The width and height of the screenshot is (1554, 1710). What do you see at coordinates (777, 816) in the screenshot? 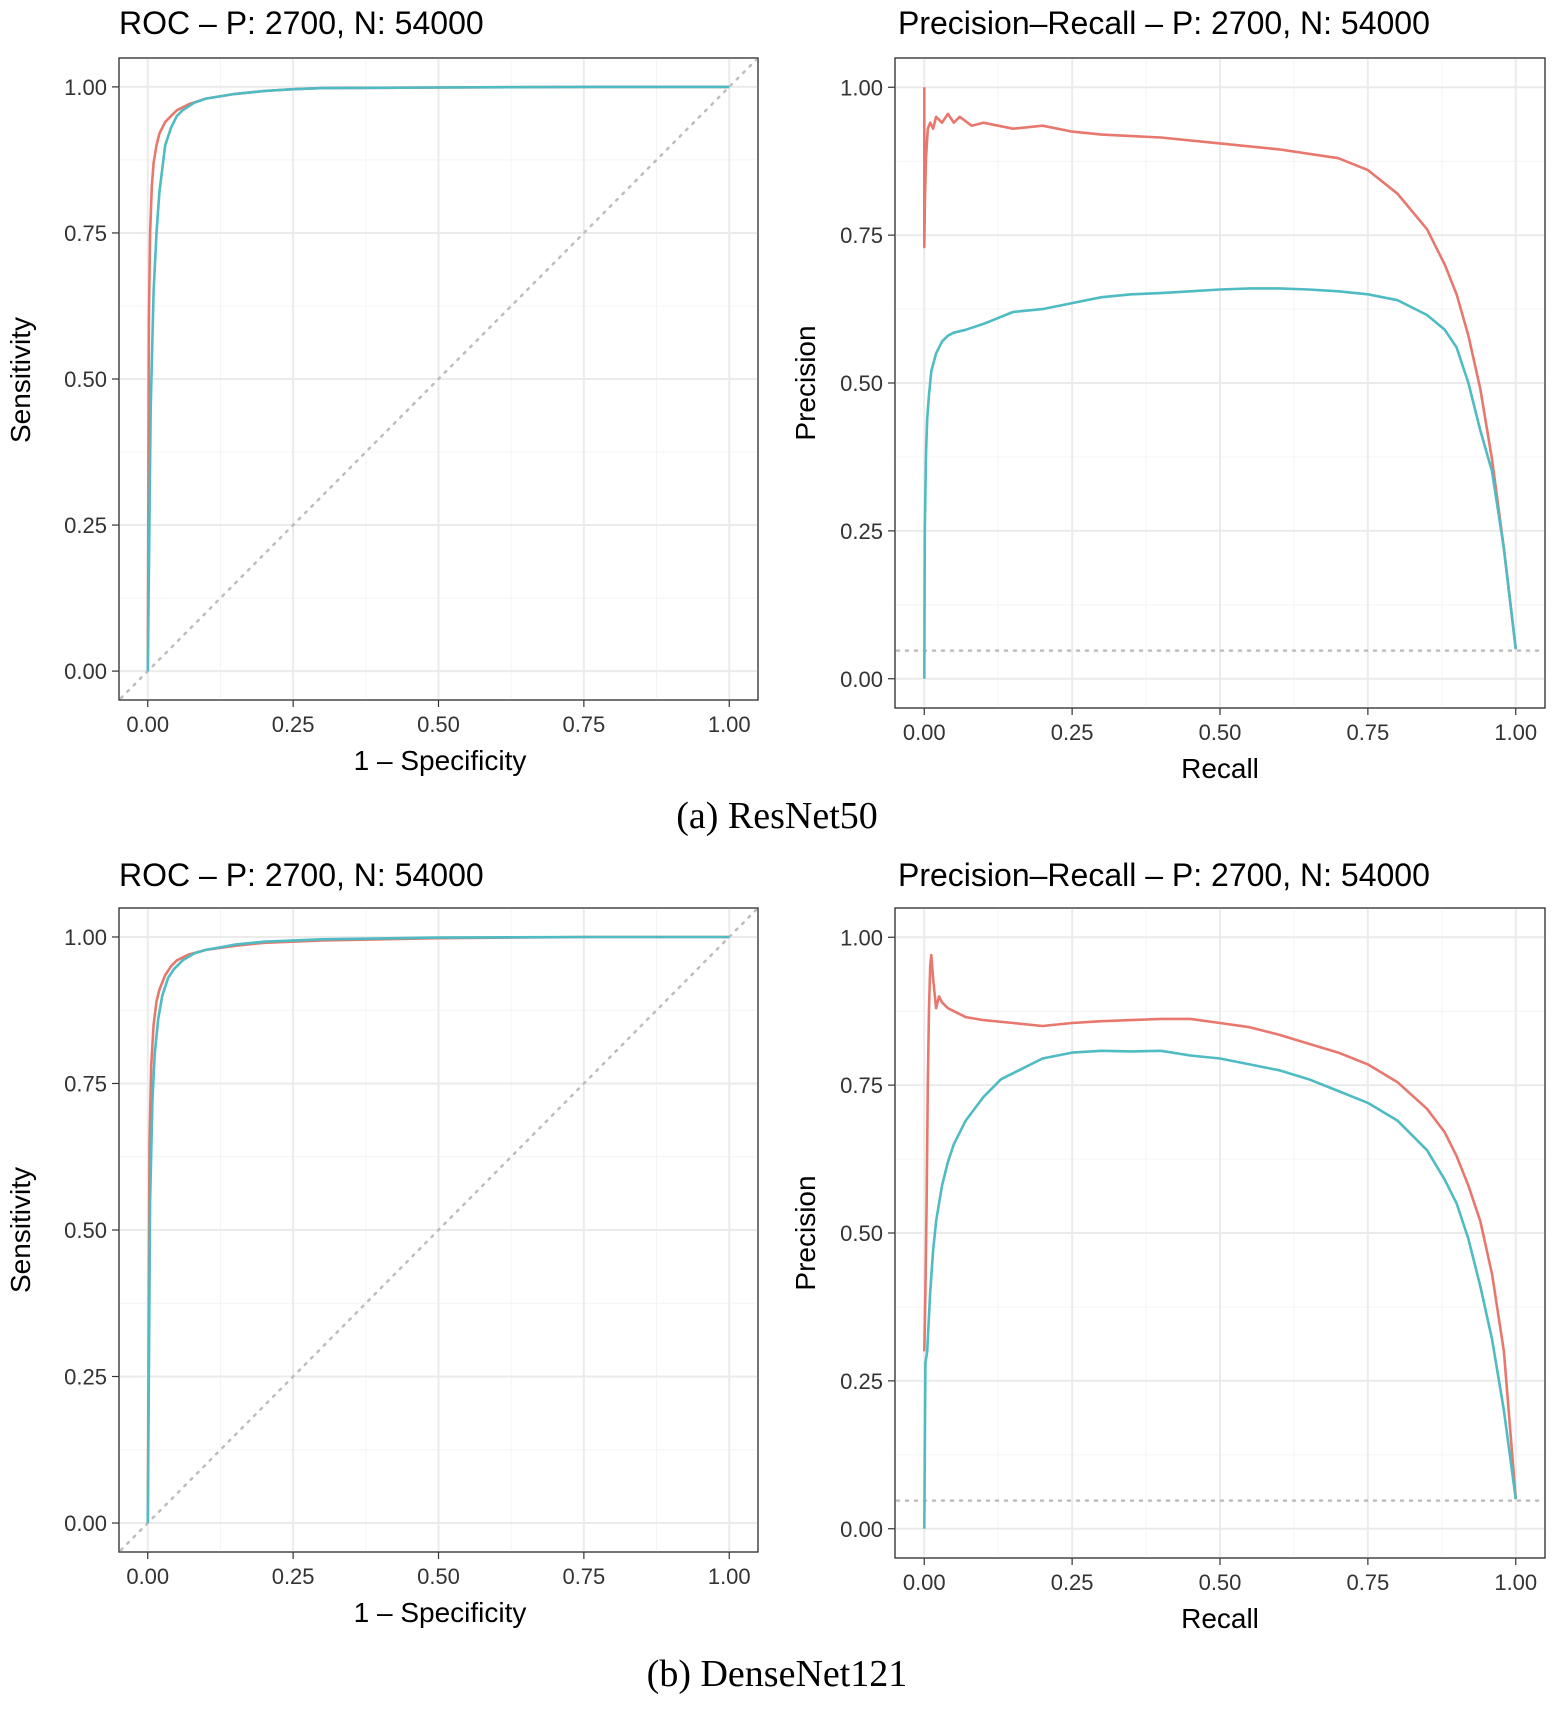
I see `caption-a: (a) ResNet50` at bounding box center [777, 816].